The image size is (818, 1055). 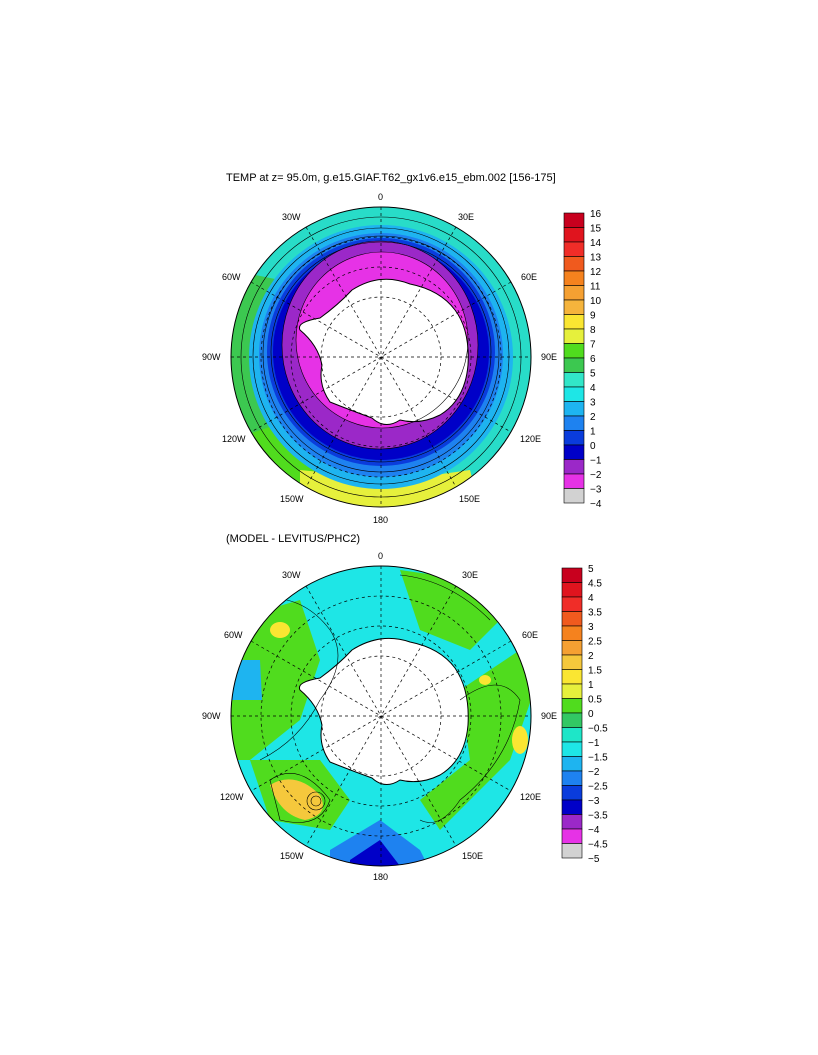 I want to click on panel1-colorbar-label: 12, so click(x=596, y=272).